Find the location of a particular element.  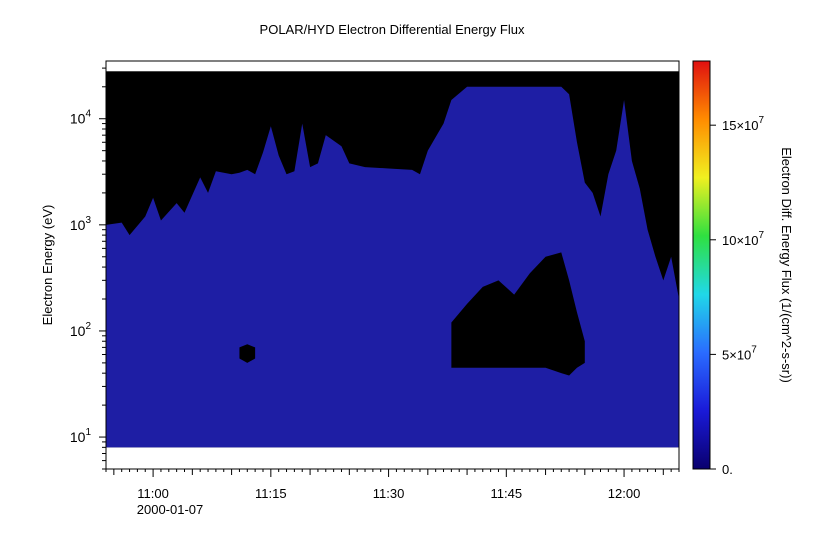

x-tick-label: 11:30 is located at coordinates (389, 493).